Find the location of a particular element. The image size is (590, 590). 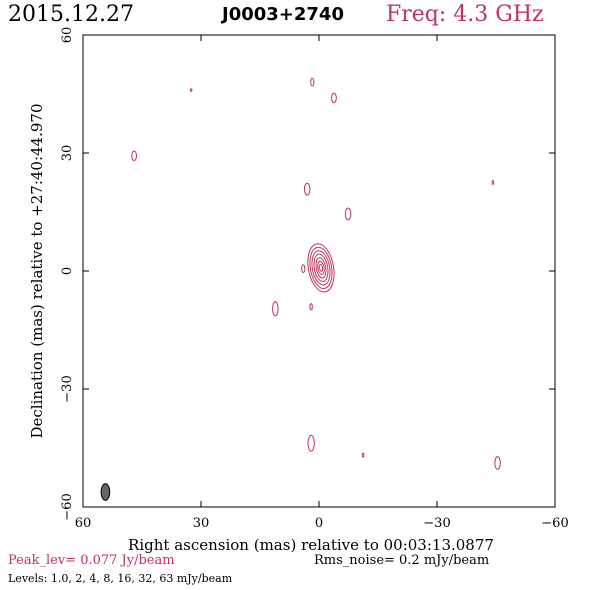

peak-level: Peak_lev= 0.077 Jy/beam is located at coordinates (91, 560).